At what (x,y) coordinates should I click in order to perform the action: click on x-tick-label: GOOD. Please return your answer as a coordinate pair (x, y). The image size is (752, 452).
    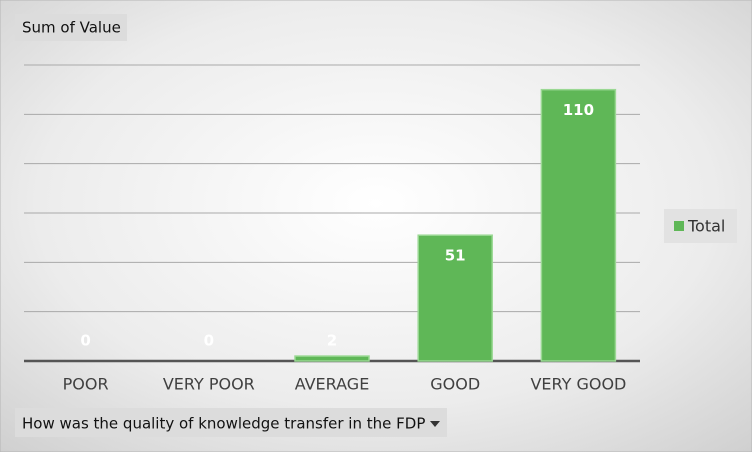
    Looking at the image, I should click on (455, 384).